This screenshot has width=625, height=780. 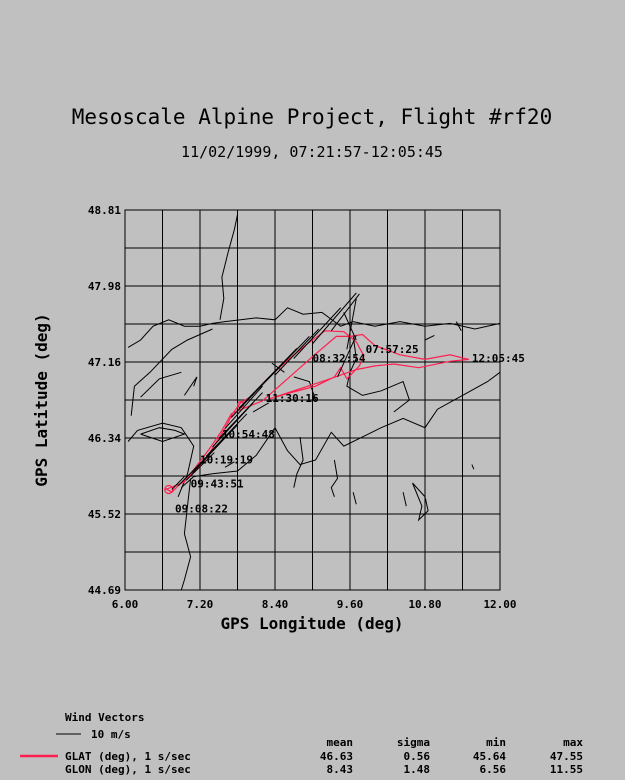 I want to click on y-tick-label: 47.98, so click(x=104, y=286).